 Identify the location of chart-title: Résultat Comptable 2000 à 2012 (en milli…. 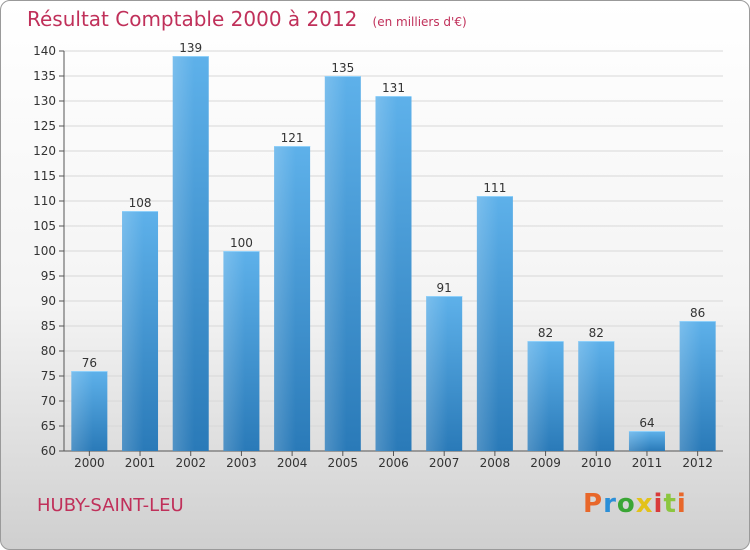
(247, 19).